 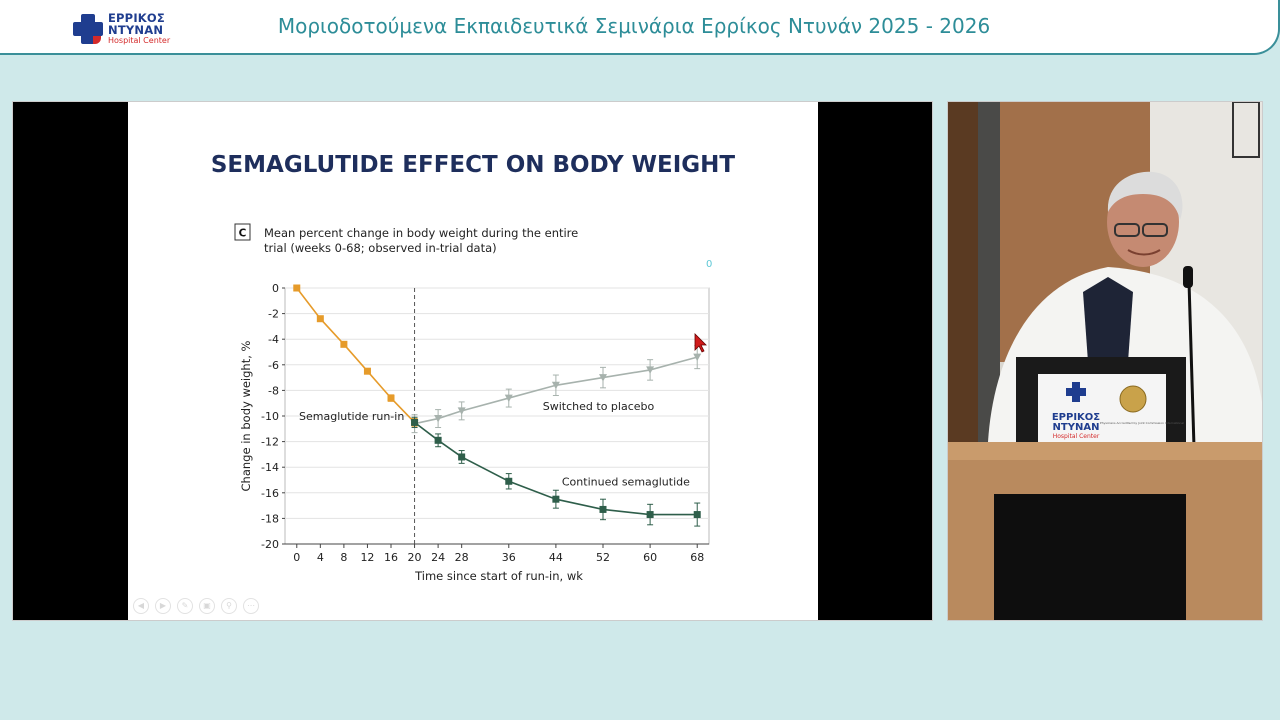 What do you see at coordinates (367, 557) in the screenshot?
I see `x-tick-label: 12` at bounding box center [367, 557].